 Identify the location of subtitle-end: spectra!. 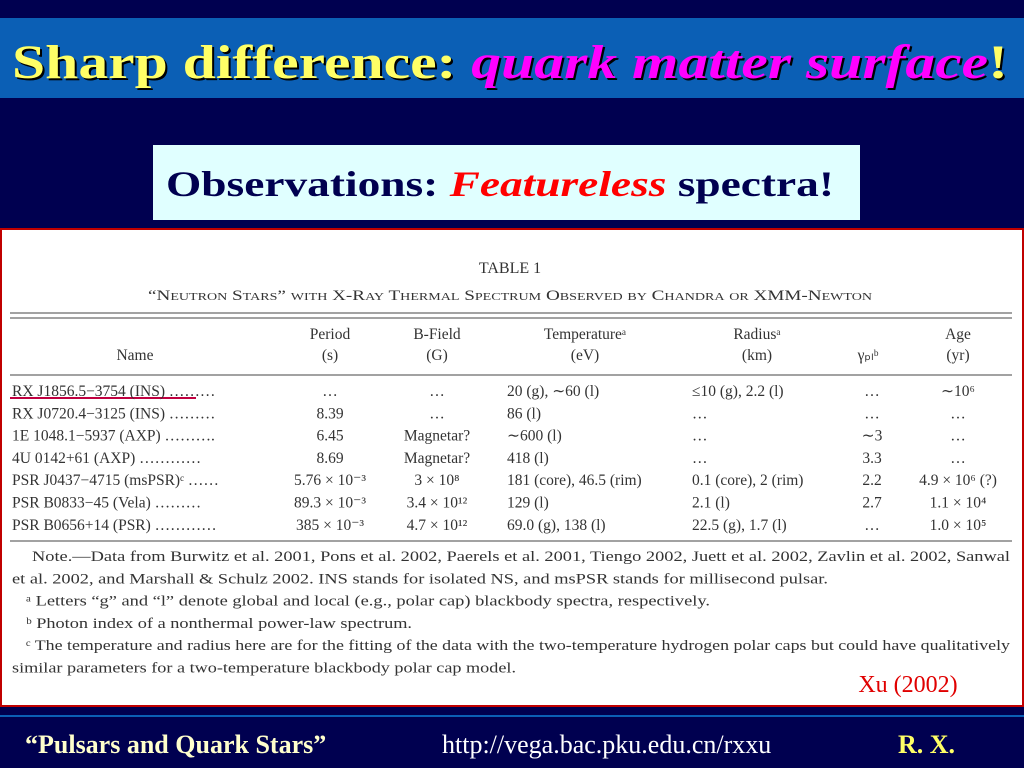
(750, 184).